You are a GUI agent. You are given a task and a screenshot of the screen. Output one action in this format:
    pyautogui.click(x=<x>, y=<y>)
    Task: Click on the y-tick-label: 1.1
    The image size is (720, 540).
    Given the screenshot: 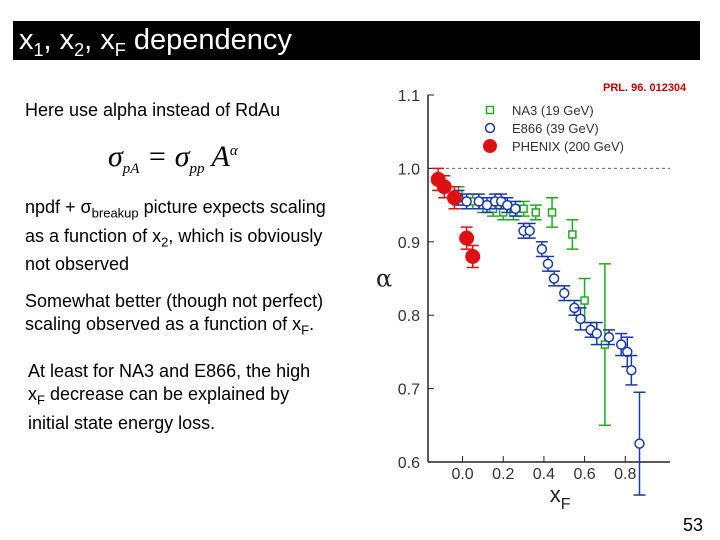 What is the action you would take?
    pyautogui.click(x=409, y=96)
    